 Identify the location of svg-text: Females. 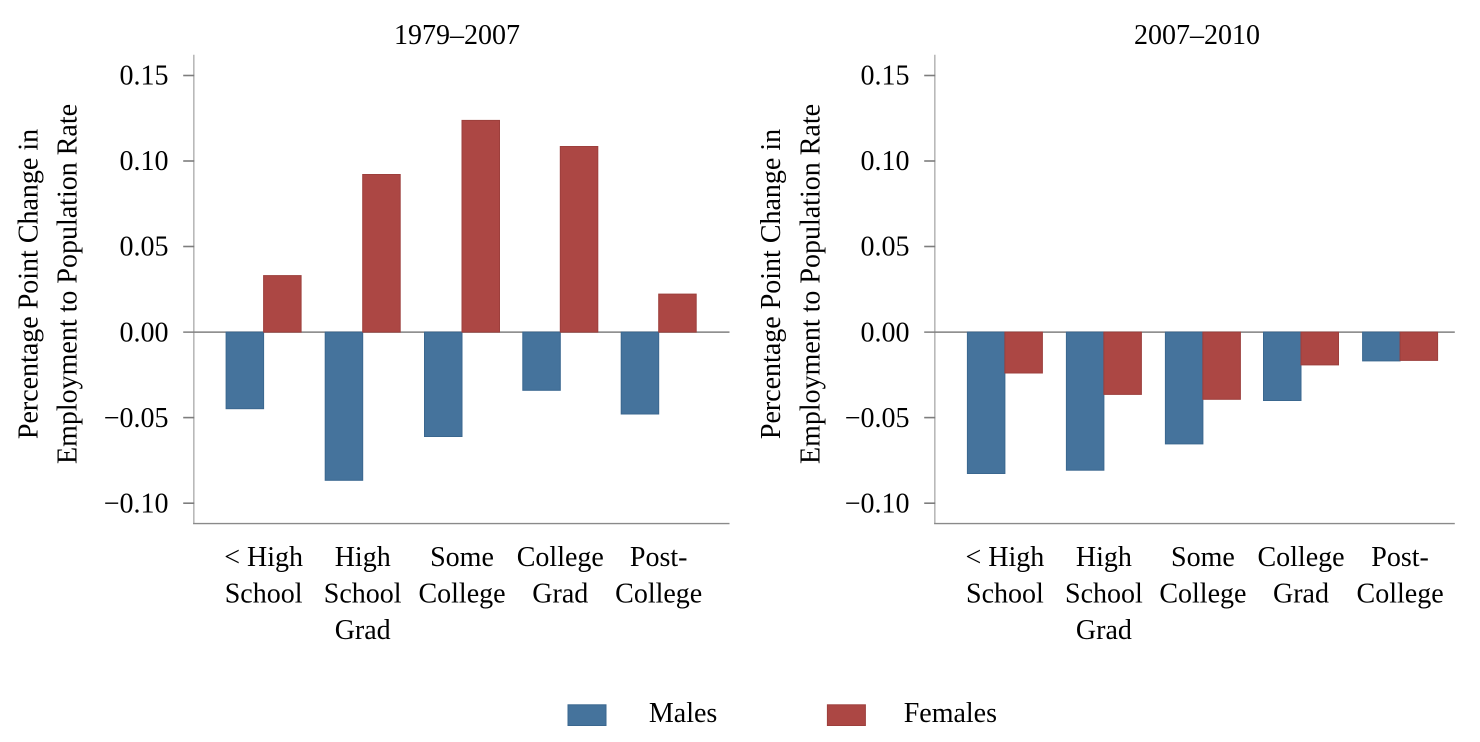
(950, 713).